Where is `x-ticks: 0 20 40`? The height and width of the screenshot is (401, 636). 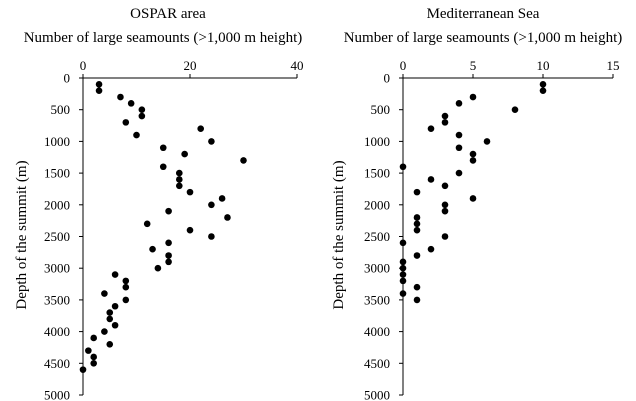 x-ticks: 0 20 40 is located at coordinates (192, 68).